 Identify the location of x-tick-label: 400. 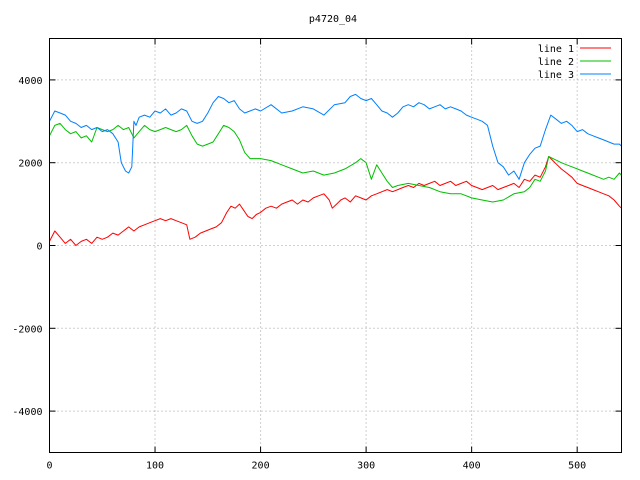
(472, 466).